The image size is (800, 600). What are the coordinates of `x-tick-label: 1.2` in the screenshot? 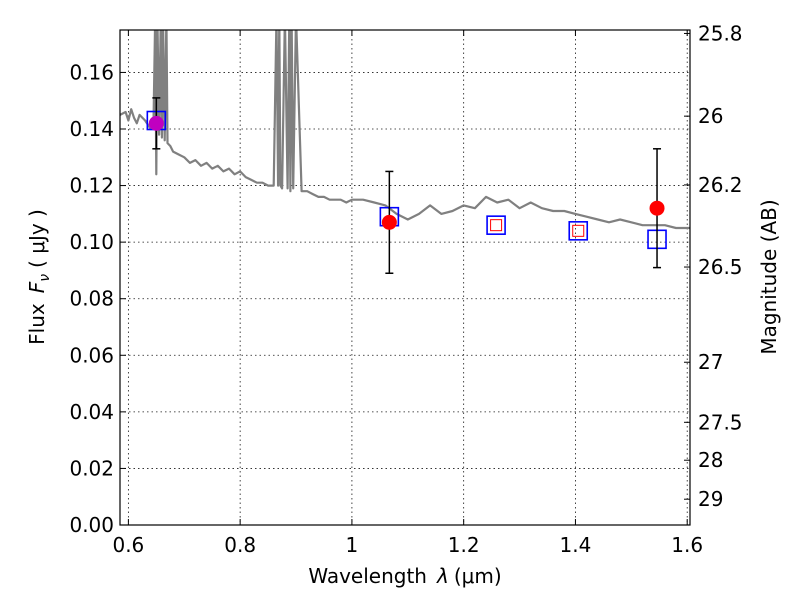 It's located at (464, 545).